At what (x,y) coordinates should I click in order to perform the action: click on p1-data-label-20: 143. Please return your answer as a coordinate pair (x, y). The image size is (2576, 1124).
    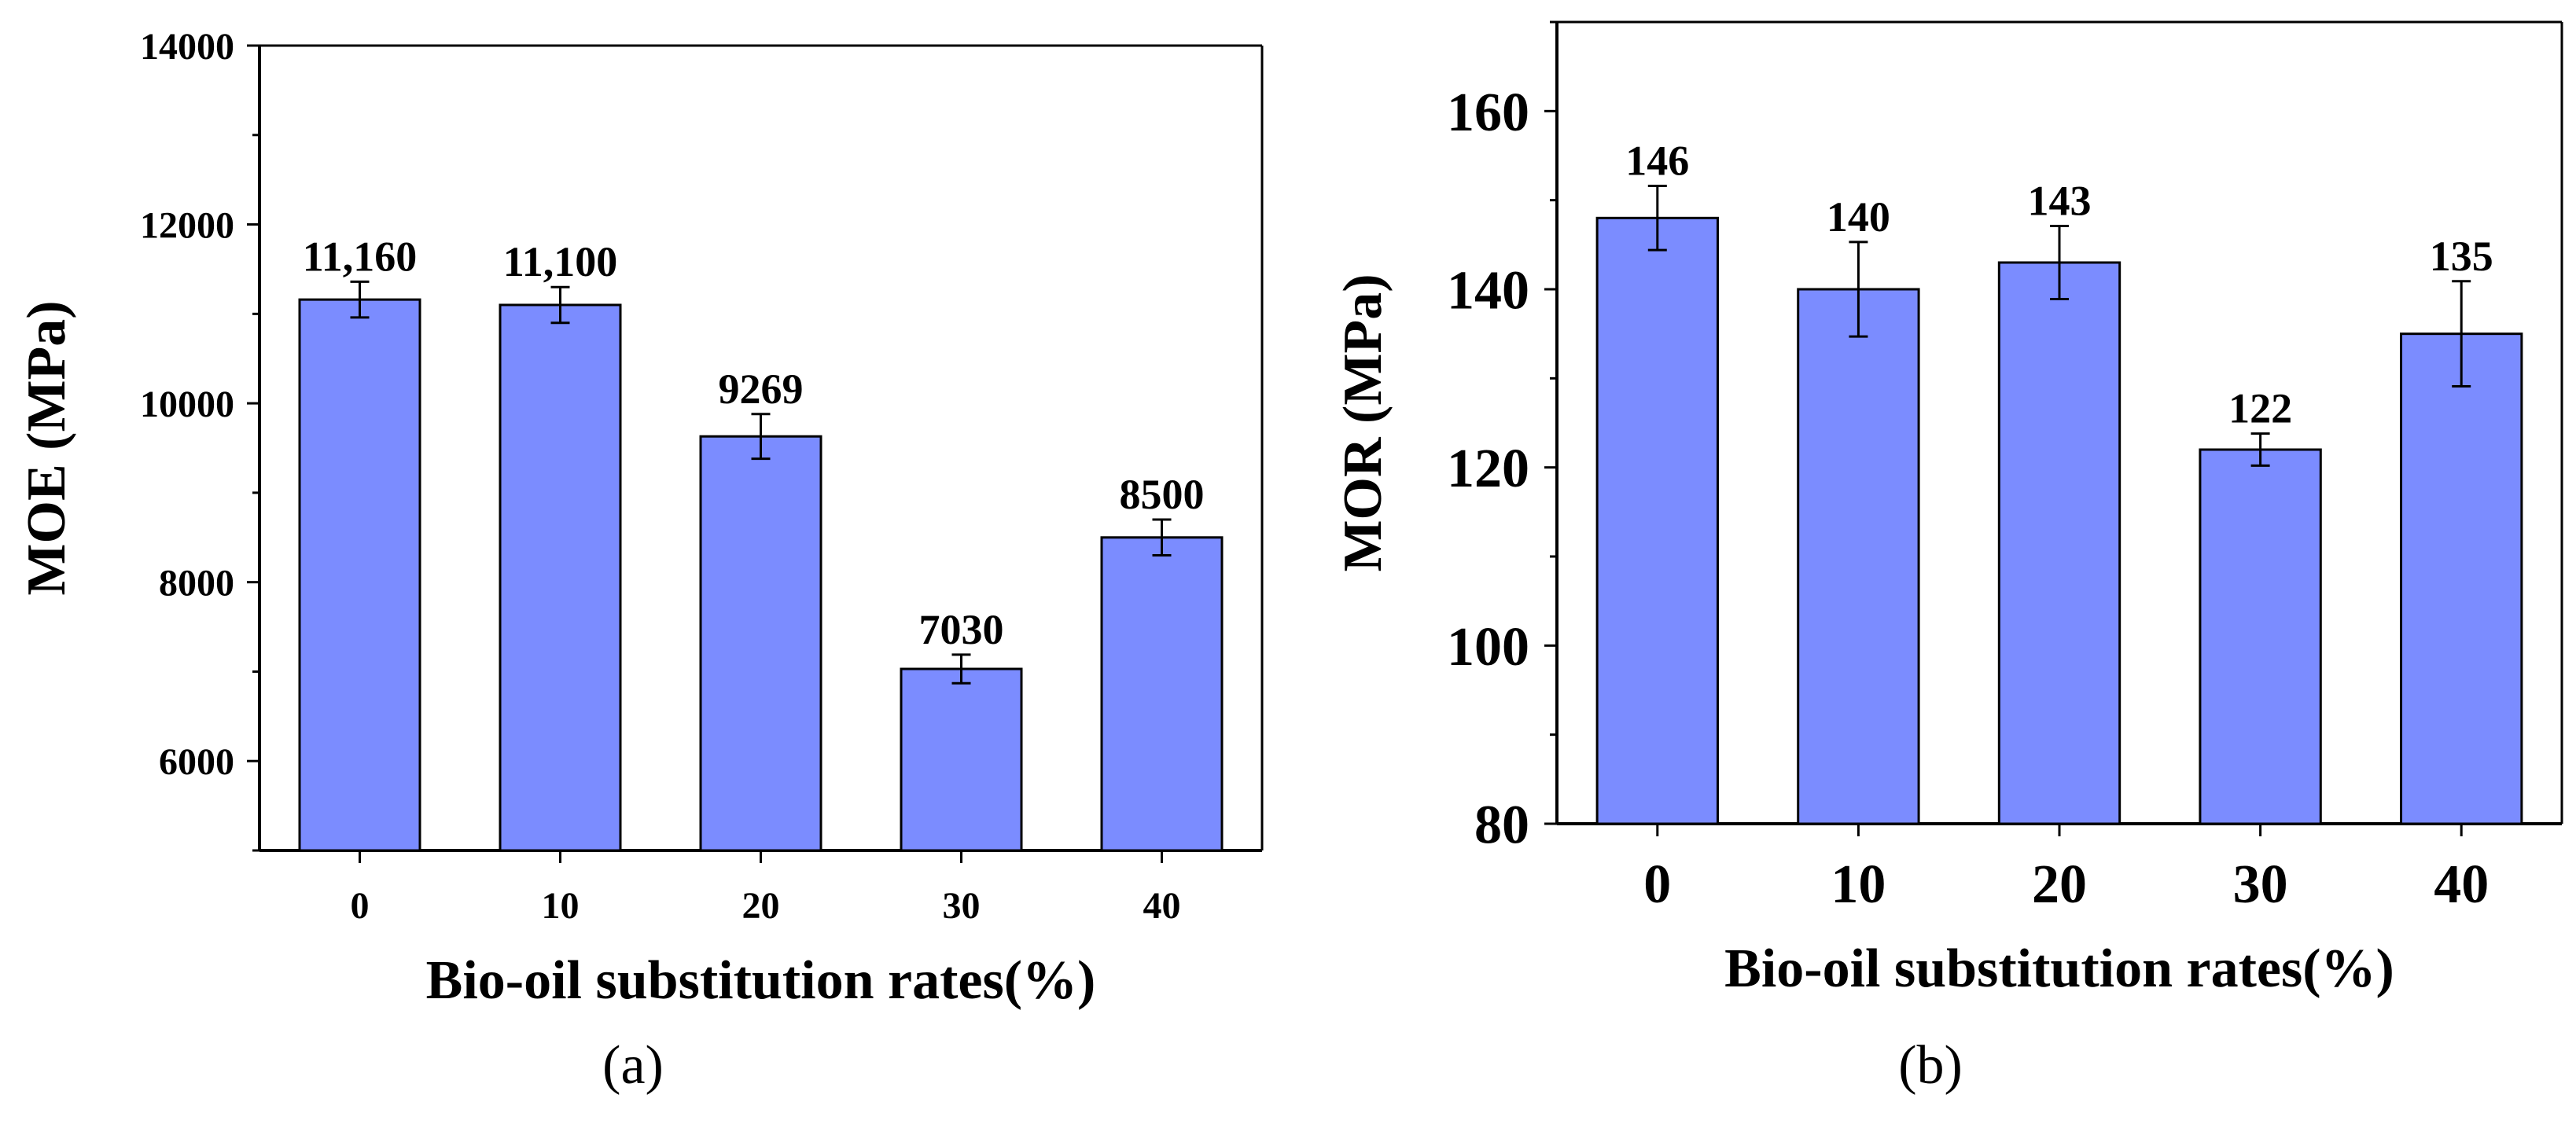
    Looking at the image, I should click on (2060, 202).